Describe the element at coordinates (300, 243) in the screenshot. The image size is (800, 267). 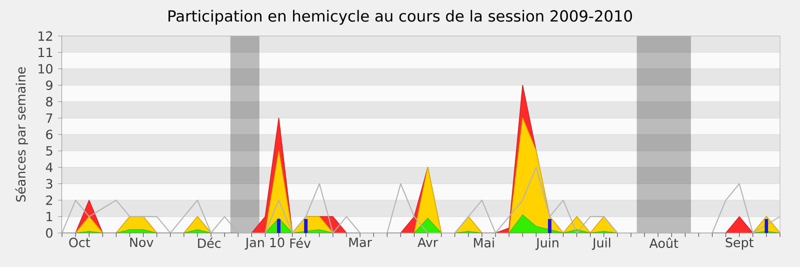
I see `x-tick-label: Fév` at that location.